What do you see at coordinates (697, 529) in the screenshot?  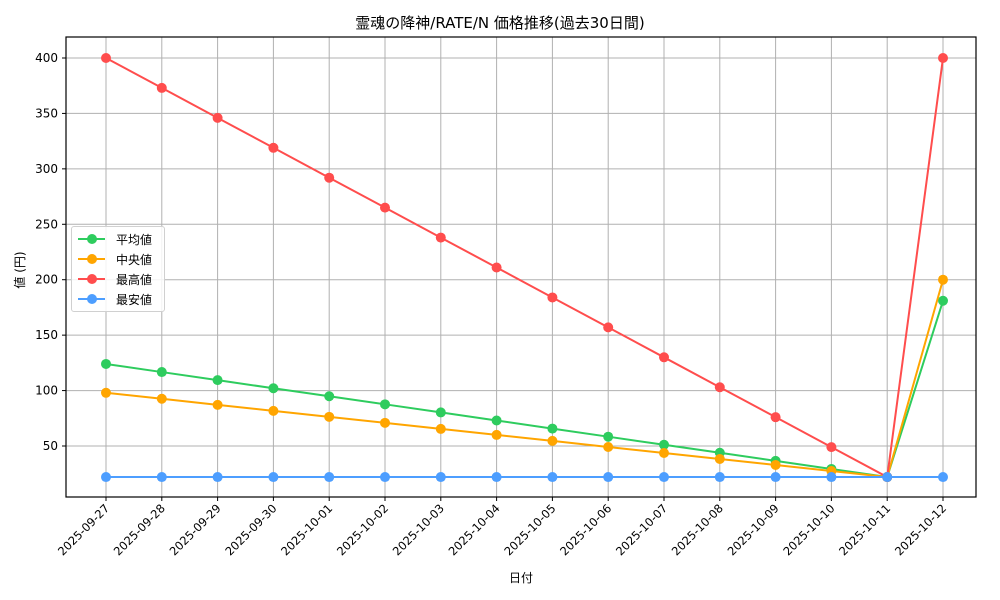 I see `svg-text: 2025-10-08` at bounding box center [697, 529].